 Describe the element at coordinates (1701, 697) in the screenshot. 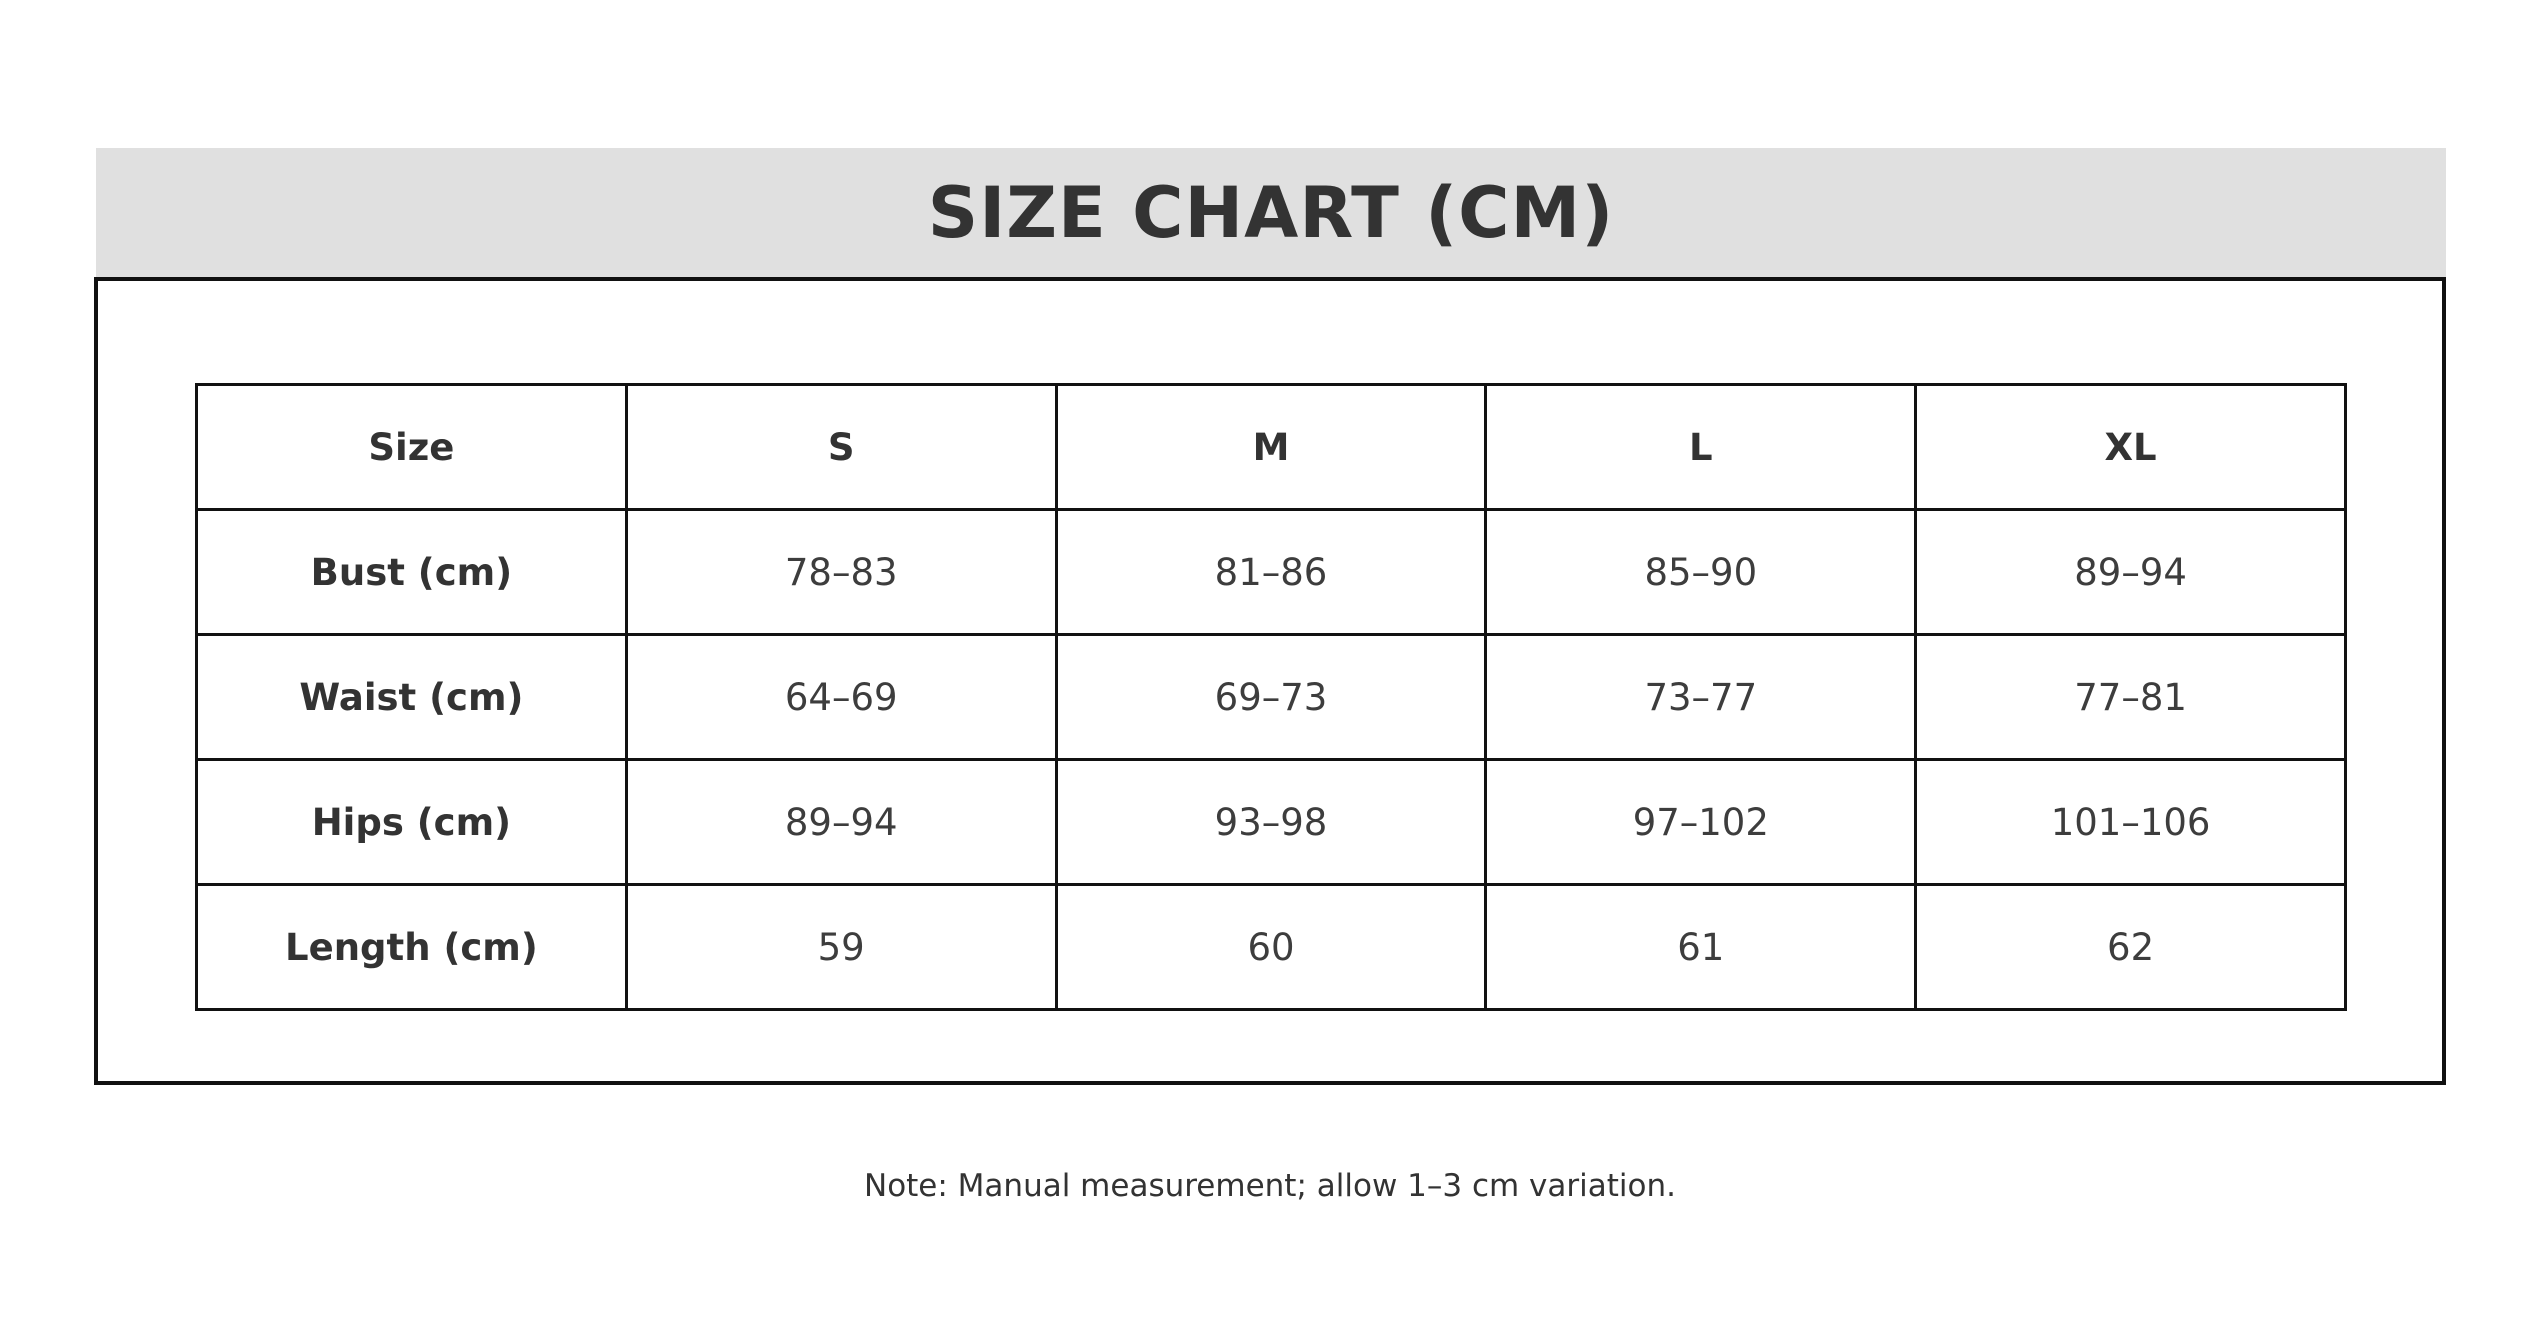

I see `value-cell-waist-l: 73–77` at that location.